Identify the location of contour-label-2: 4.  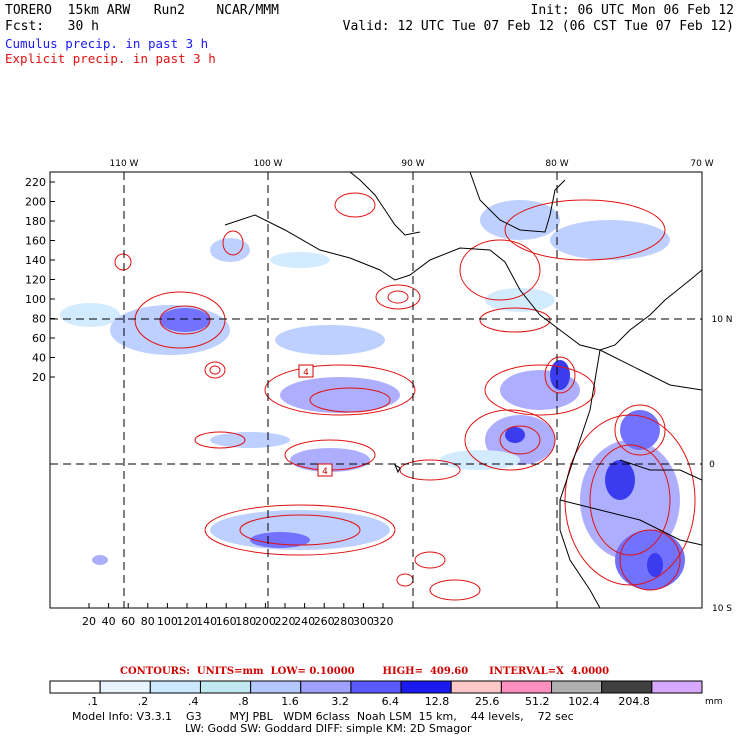
(325, 472).